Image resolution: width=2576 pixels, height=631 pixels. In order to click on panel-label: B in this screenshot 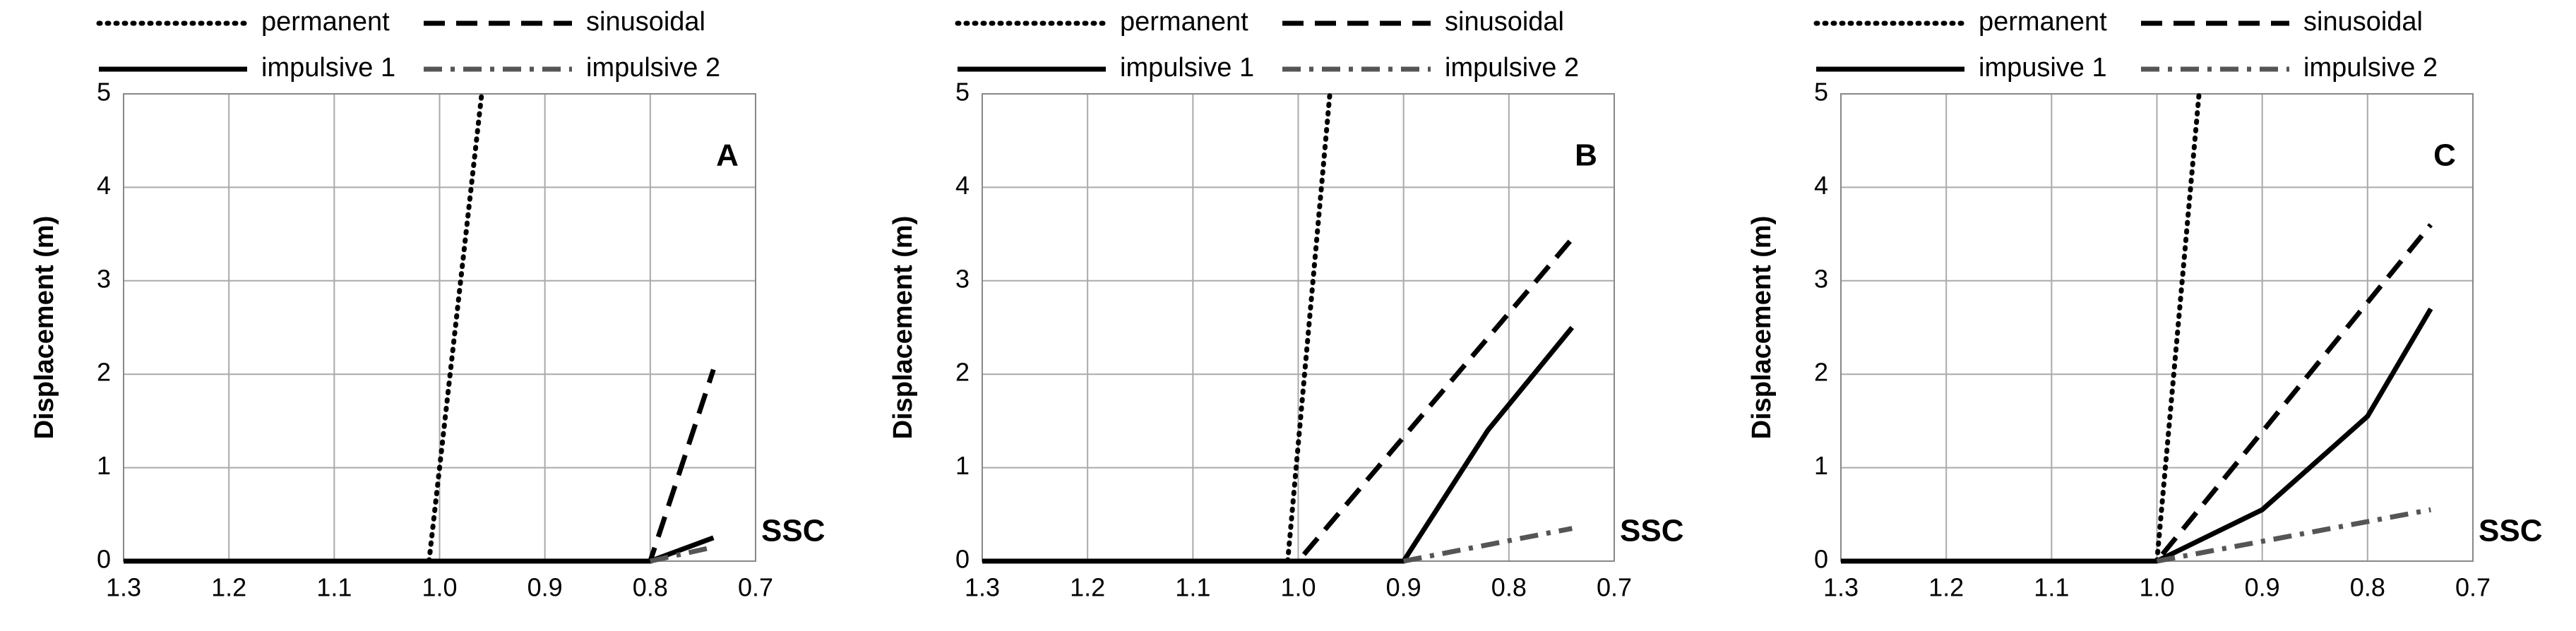, I will do `click(1586, 155)`.